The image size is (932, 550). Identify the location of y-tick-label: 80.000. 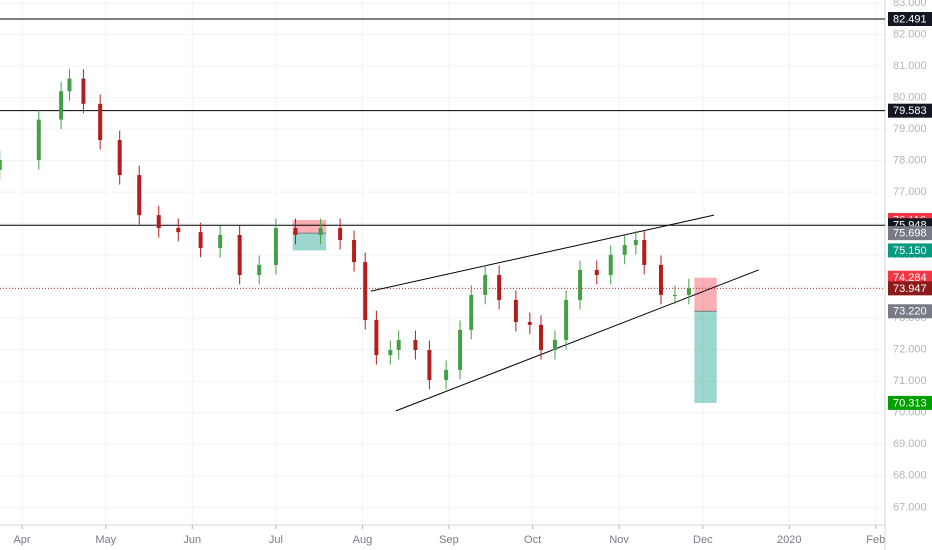
(910, 97).